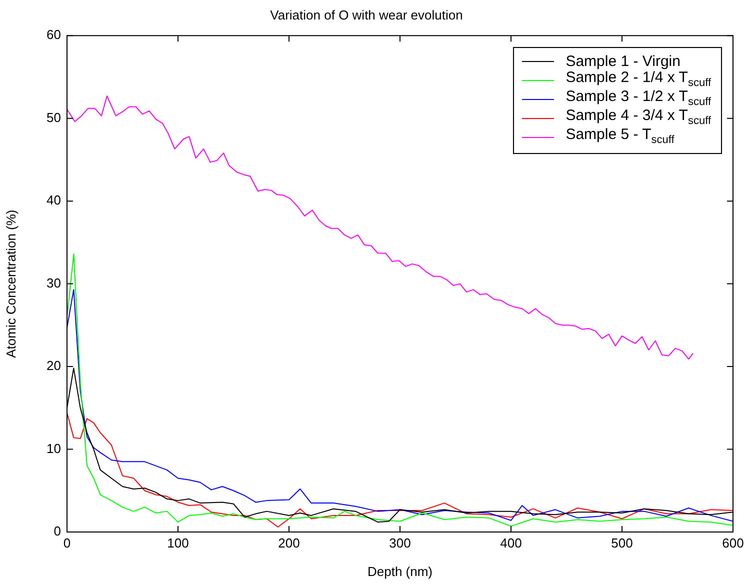  Describe the element at coordinates (623, 61) in the screenshot. I see `legend-label: Sample 1 - Virgin` at that location.